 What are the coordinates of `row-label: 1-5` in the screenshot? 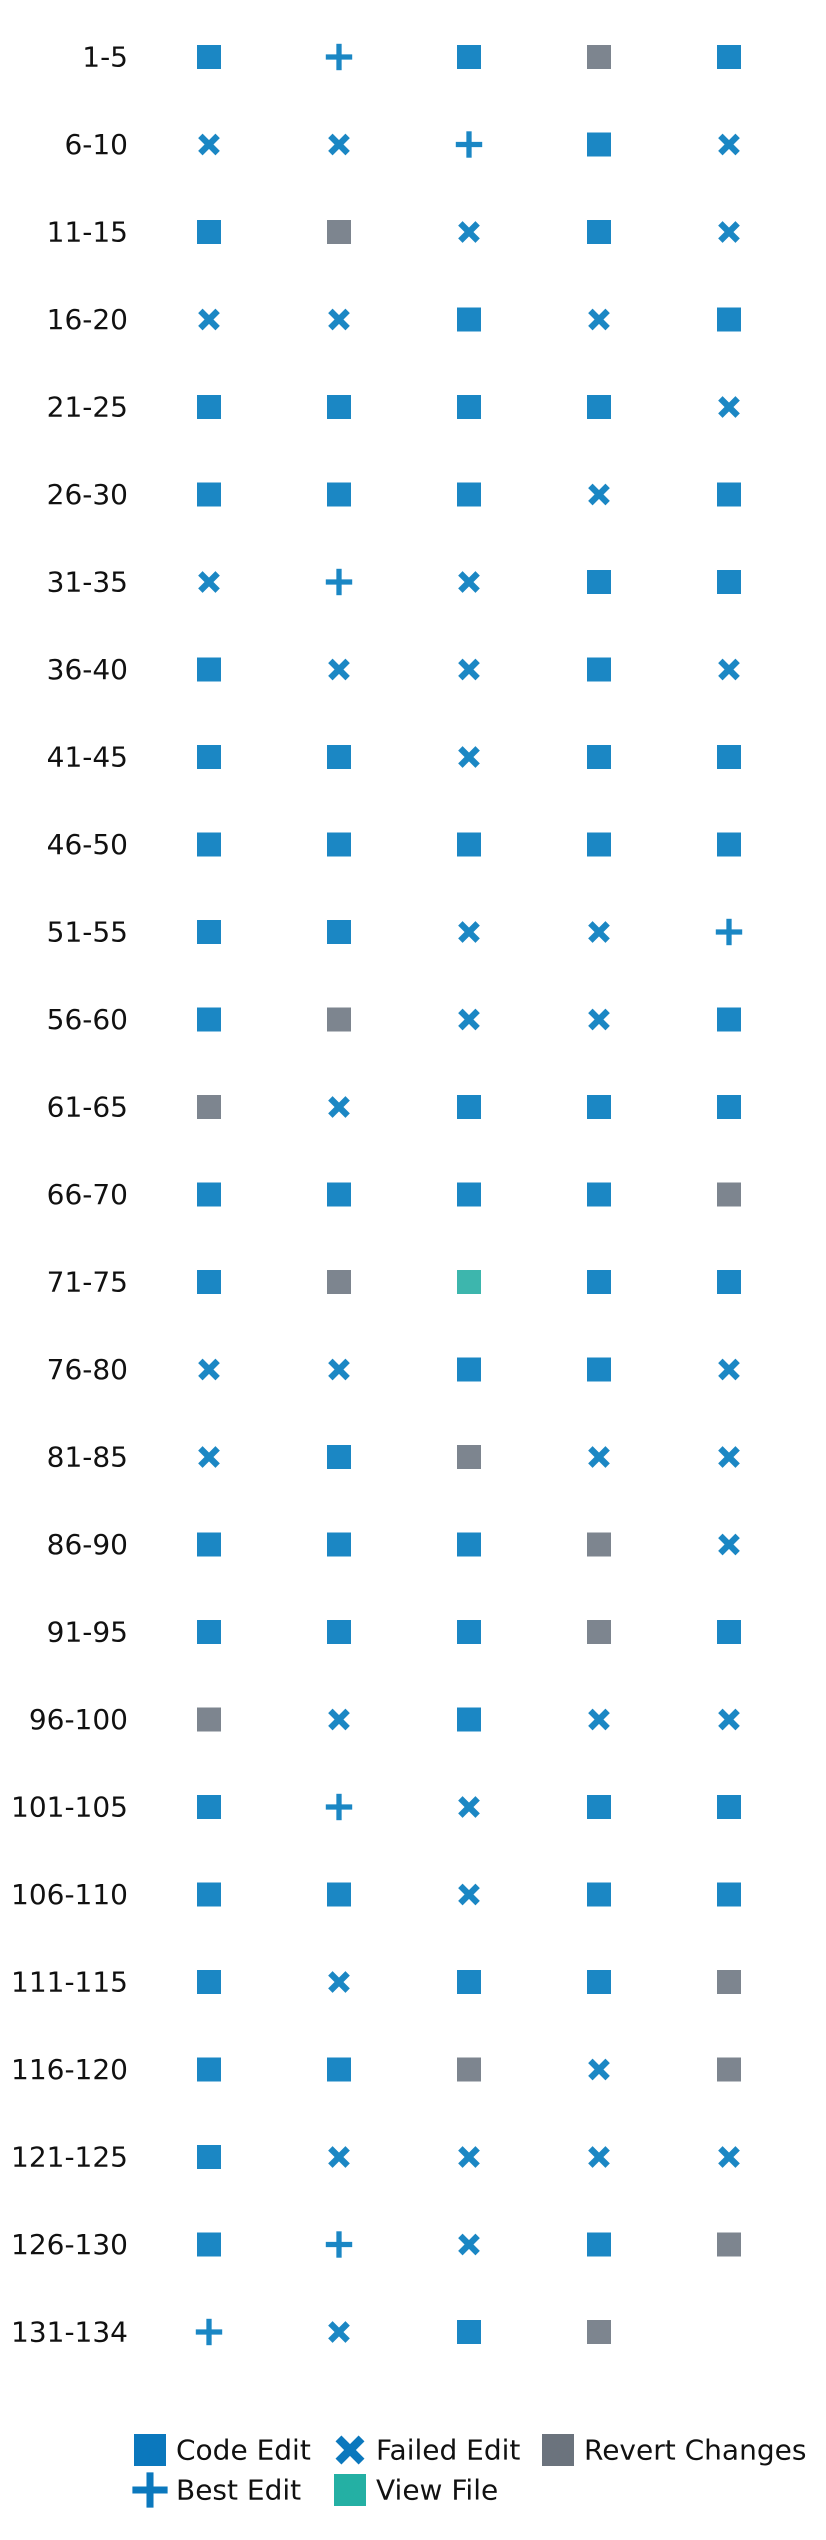 It's located at (105, 57).